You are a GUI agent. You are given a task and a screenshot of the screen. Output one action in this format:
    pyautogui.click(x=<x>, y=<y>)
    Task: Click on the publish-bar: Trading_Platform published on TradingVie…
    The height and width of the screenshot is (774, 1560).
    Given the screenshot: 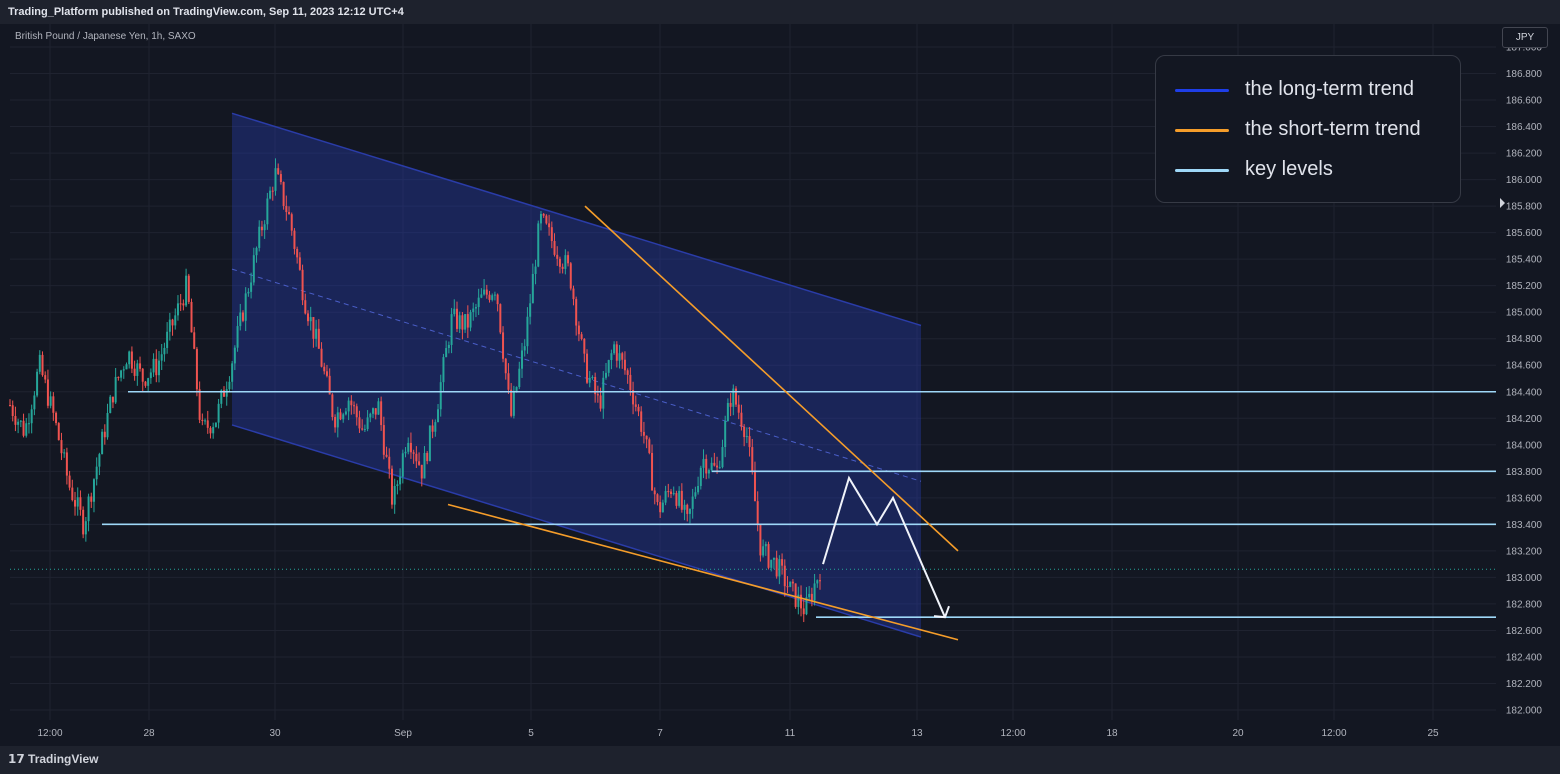 What is the action you would take?
    pyautogui.click(x=780, y=12)
    